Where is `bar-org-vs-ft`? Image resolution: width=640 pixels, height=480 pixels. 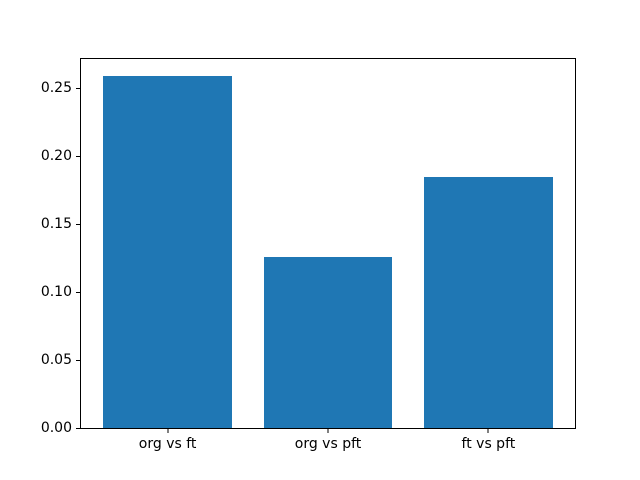 bar-org-vs-ft is located at coordinates (167, 252).